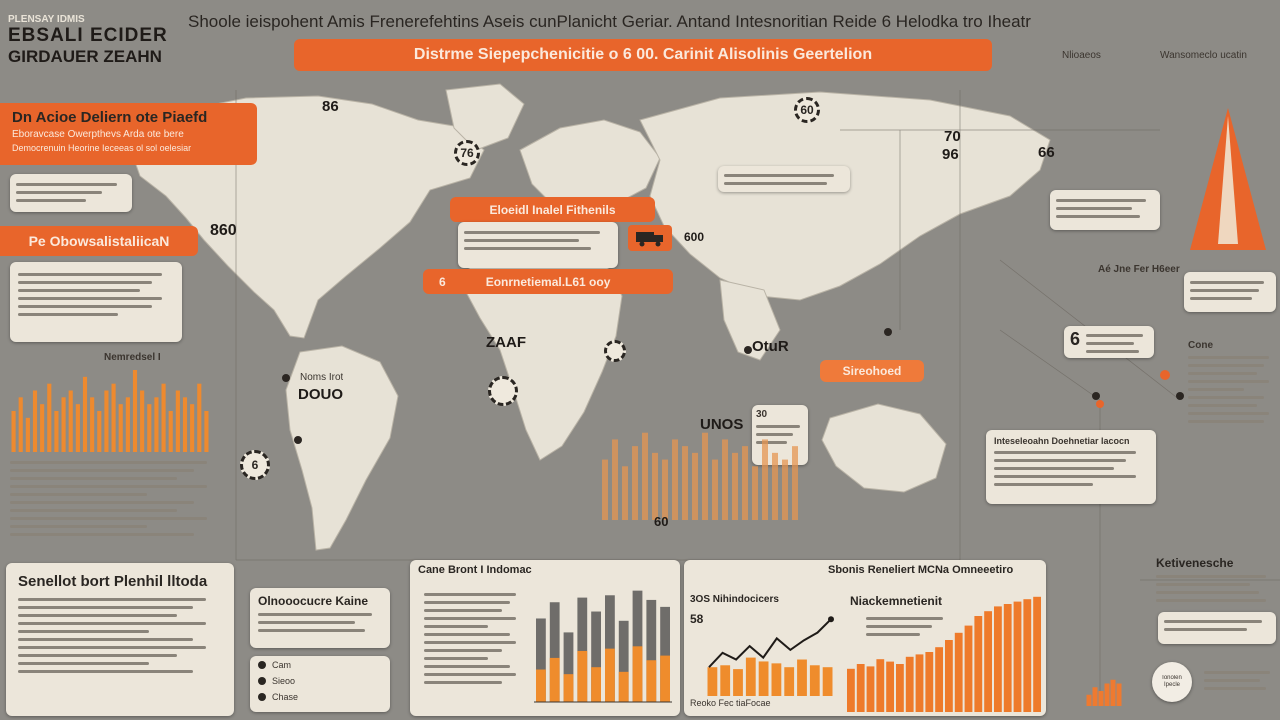 Image resolution: width=1280 pixels, height=720 pixels. I want to click on map-marker-76: 76, so click(467, 153).